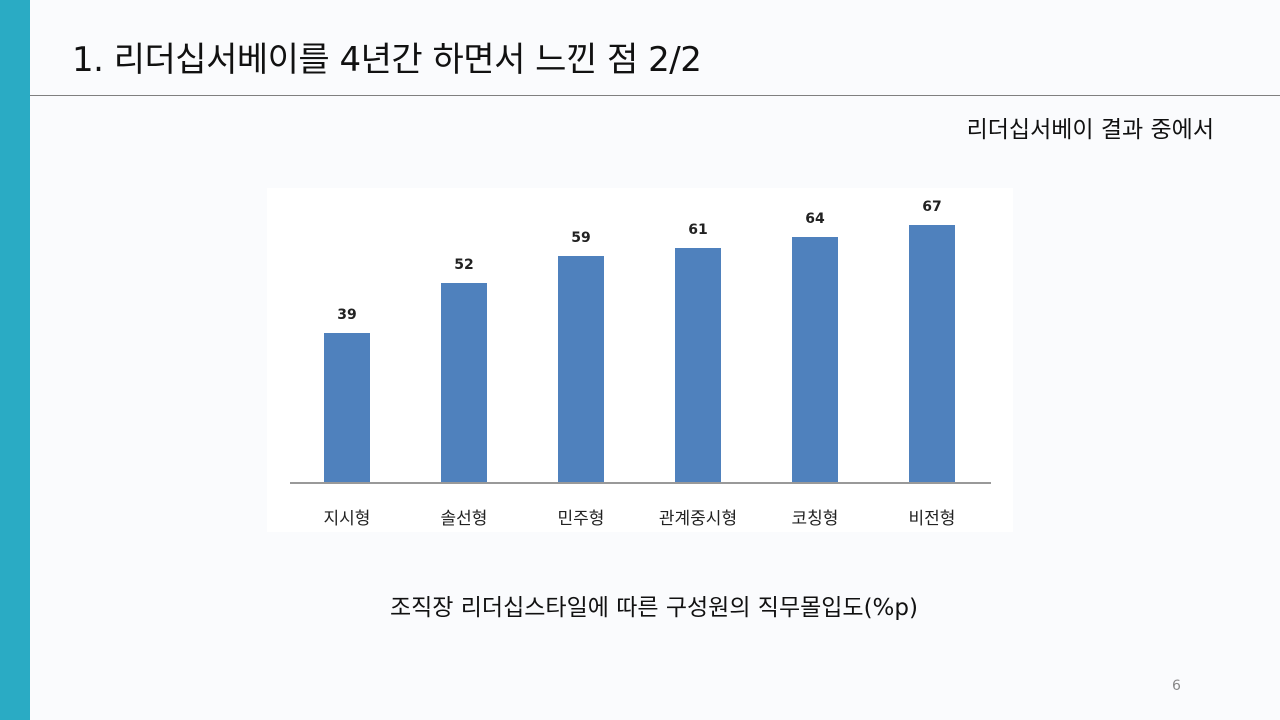 This screenshot has width=1280, height=720. What do you see at coordinates (581, 519) in the screenshot?
I see `x-axis-category-label: 민주형` at bounding box center [581, 519].